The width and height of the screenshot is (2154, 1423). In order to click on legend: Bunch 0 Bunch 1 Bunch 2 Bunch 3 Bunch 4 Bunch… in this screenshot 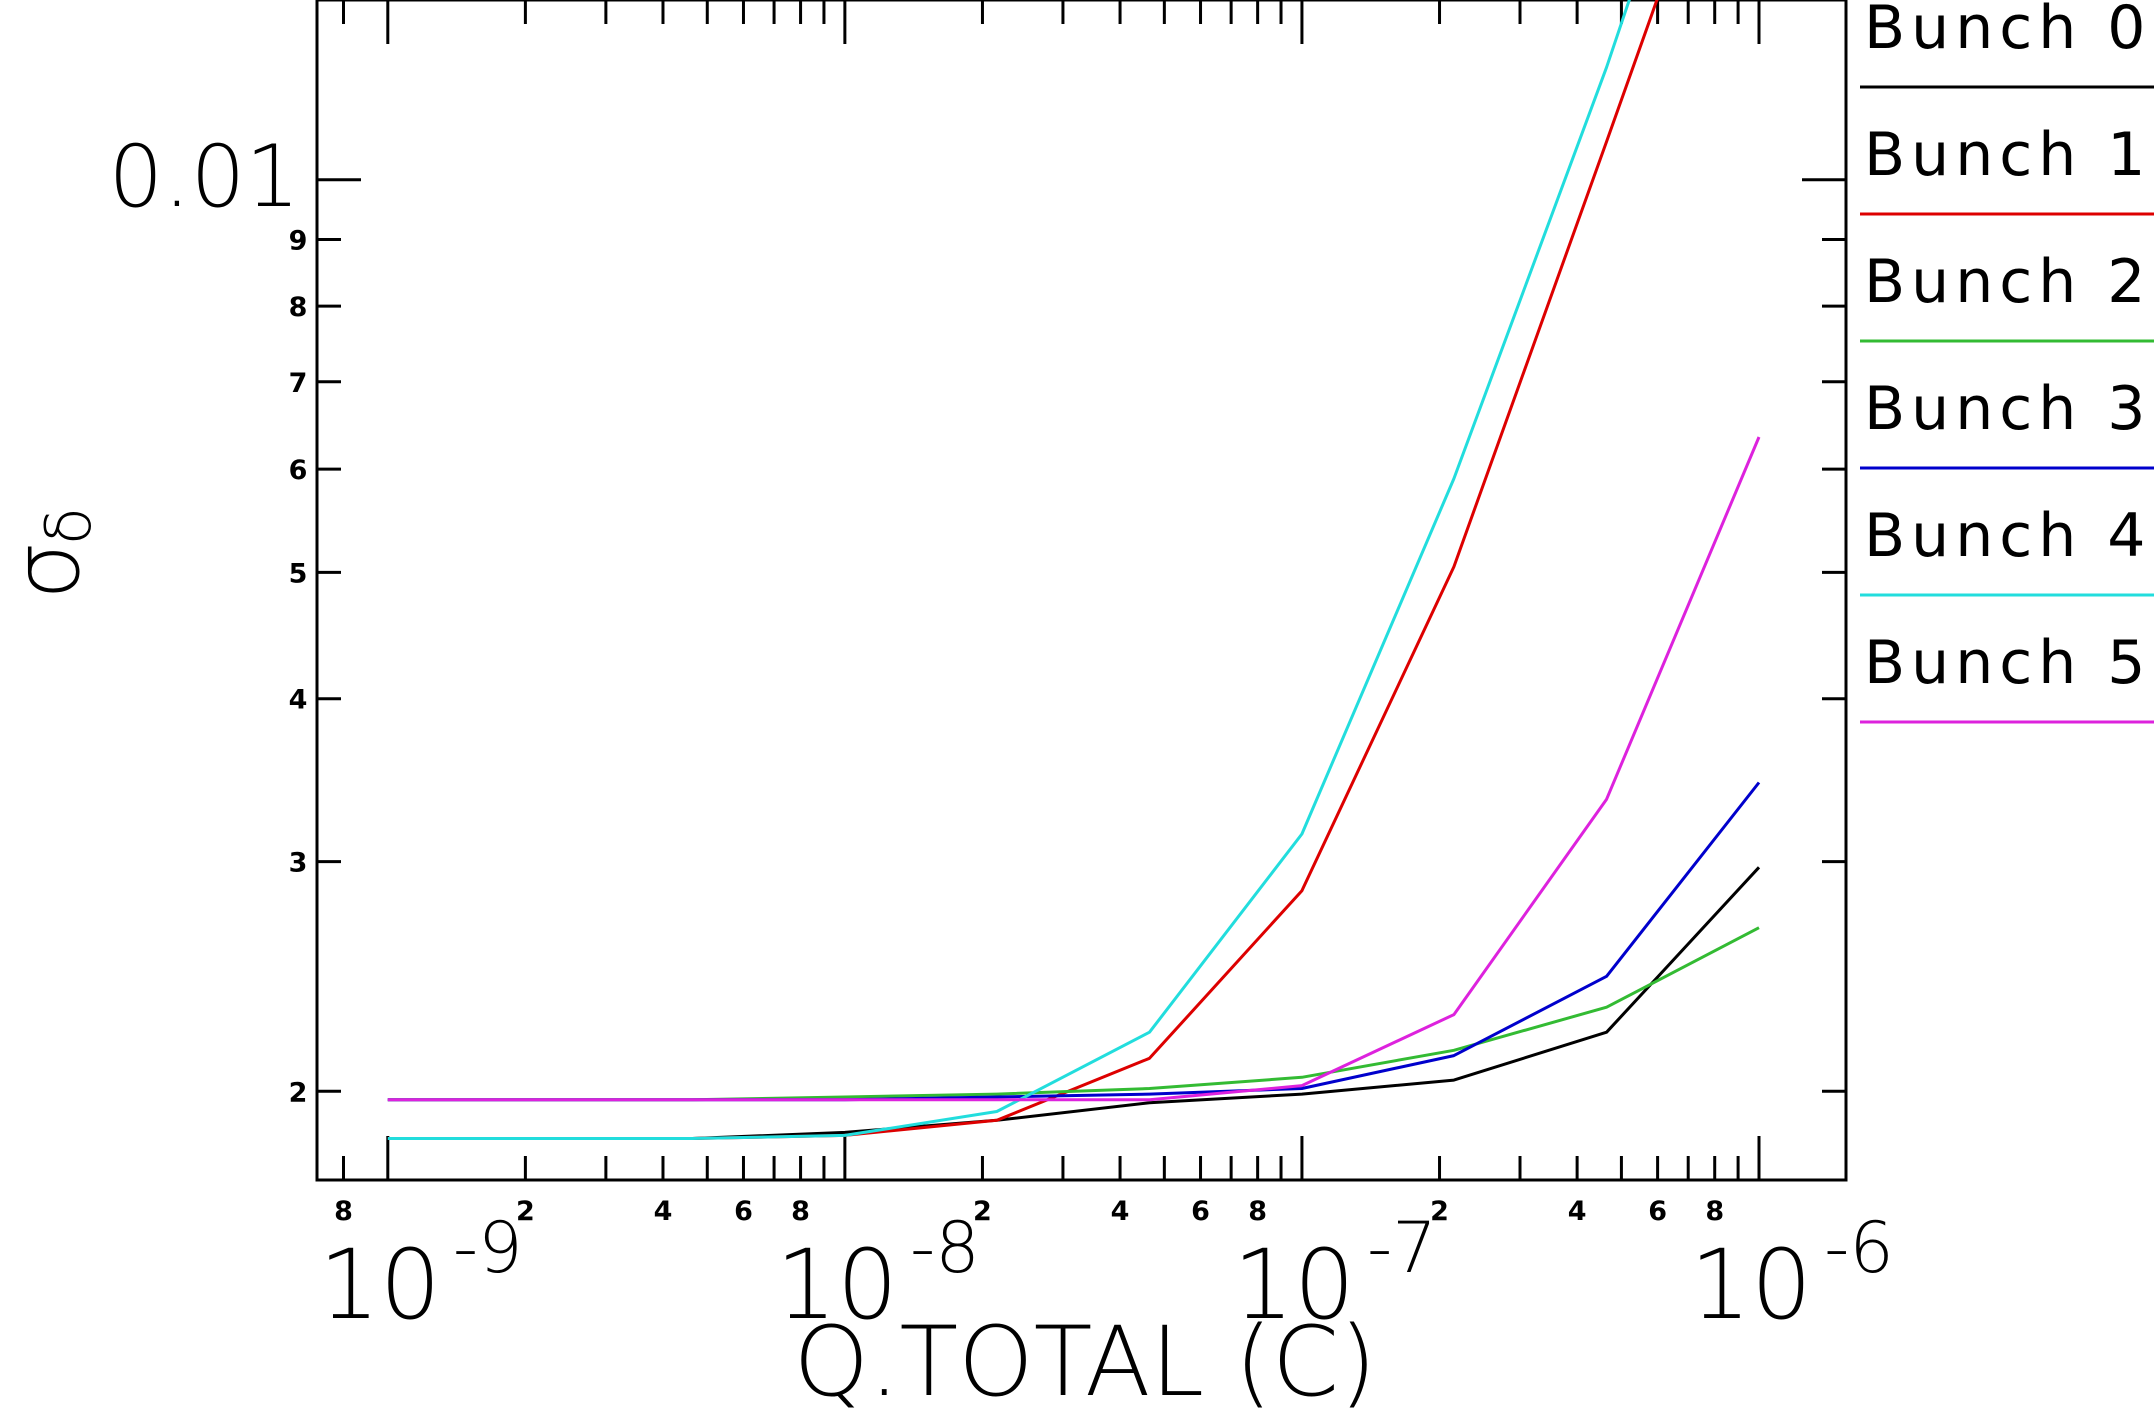, I will do `click(2007, 361)`.